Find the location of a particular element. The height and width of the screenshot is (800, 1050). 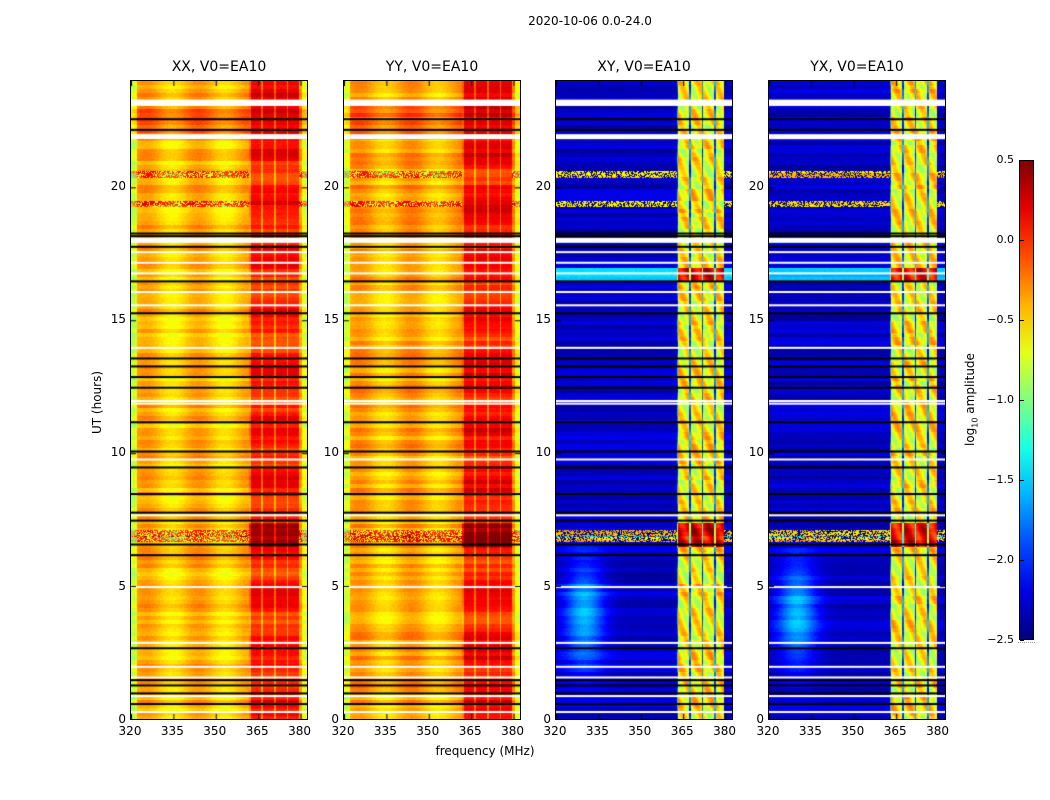

heatmap-xy is located at coordinates (644, 400).